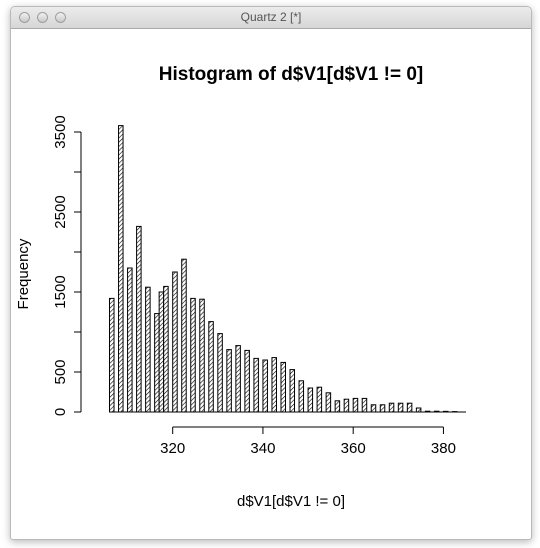  Describe the element at coordinates (172, 448) in the screenshot. I see `x-tick-label: 320` at that location.